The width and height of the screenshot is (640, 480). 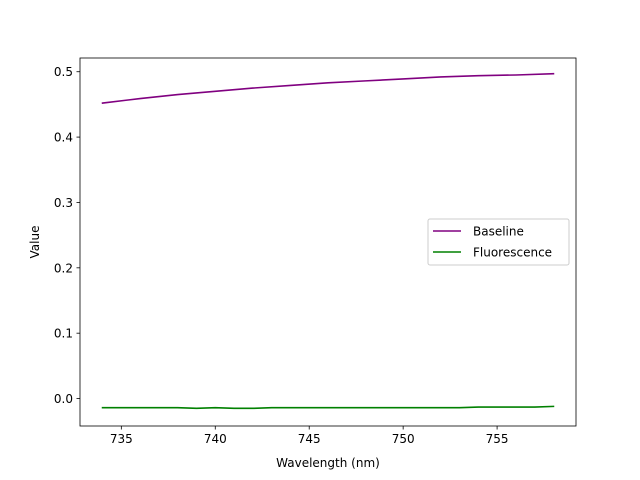 What do you see at coordinates (328, 463) in the screenshot?
I see `x-axis-label: Wavelength (nm)` at bounding box center [328, 463].